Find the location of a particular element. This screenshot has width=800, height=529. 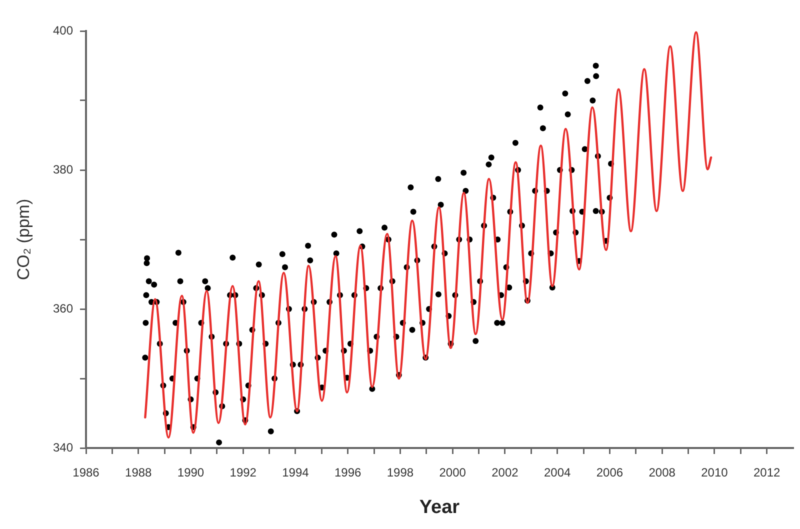

x-tick-label: 1994 is located at coordinates (296, 473).